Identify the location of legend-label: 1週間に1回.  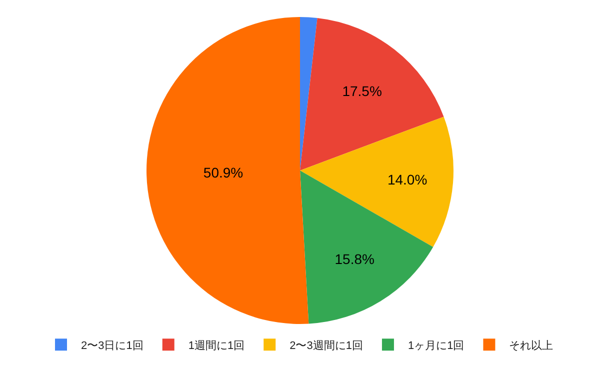
(216, 346).